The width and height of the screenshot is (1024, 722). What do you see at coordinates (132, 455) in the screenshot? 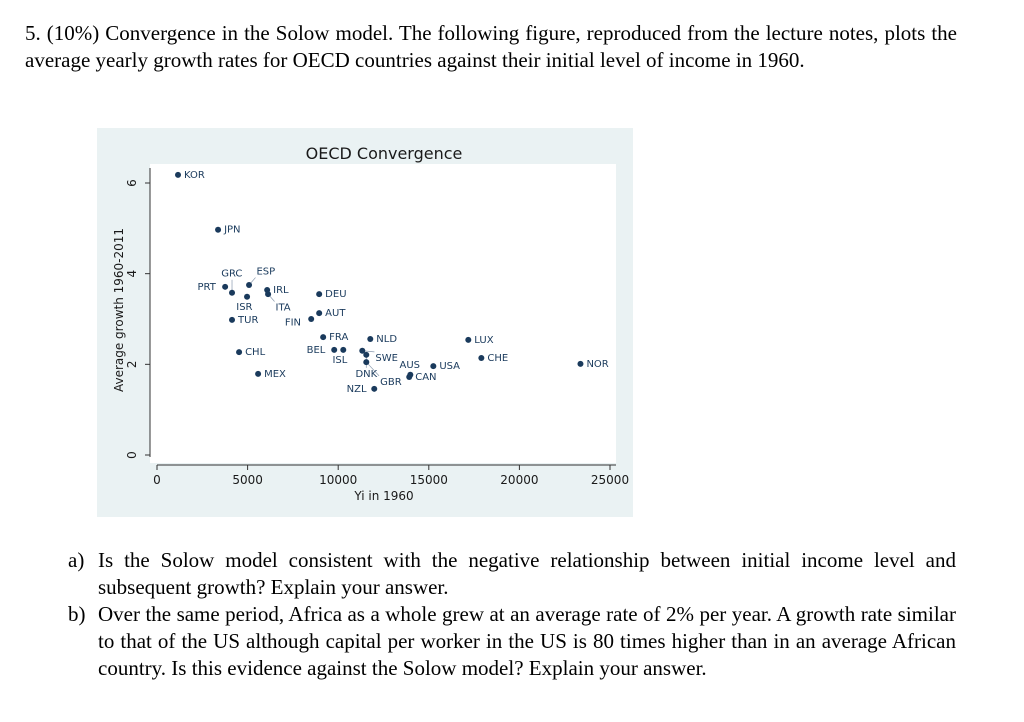
I see `y-tick-label: 0` at bounding box center [132, 455].